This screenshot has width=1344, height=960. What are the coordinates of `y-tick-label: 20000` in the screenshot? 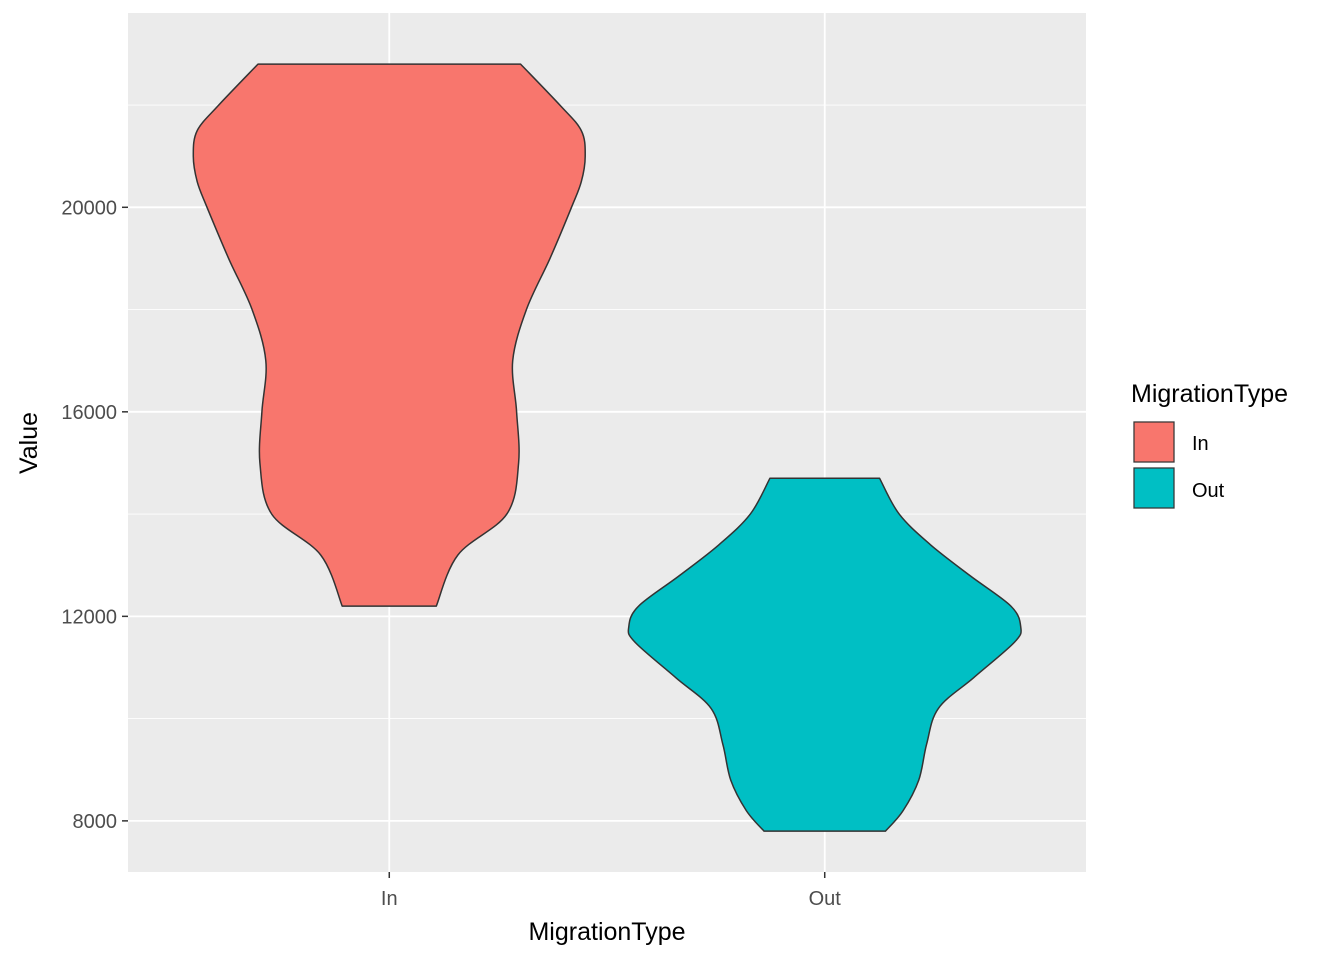 It's located at (89, 208).